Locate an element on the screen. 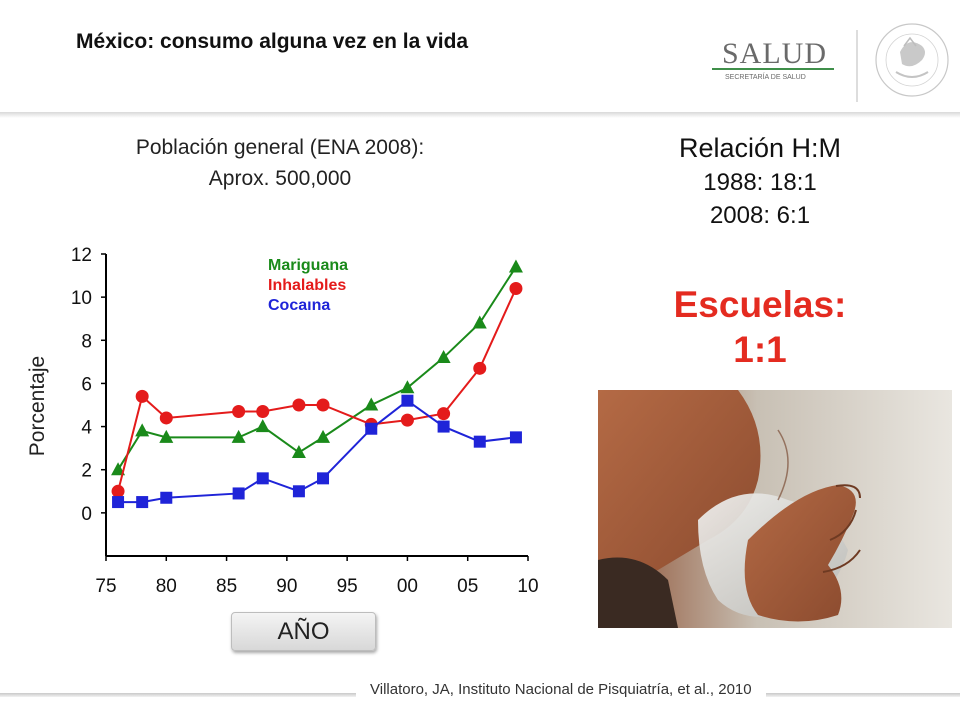  x-tick-label: 95 is located at coordinates (347, 586).